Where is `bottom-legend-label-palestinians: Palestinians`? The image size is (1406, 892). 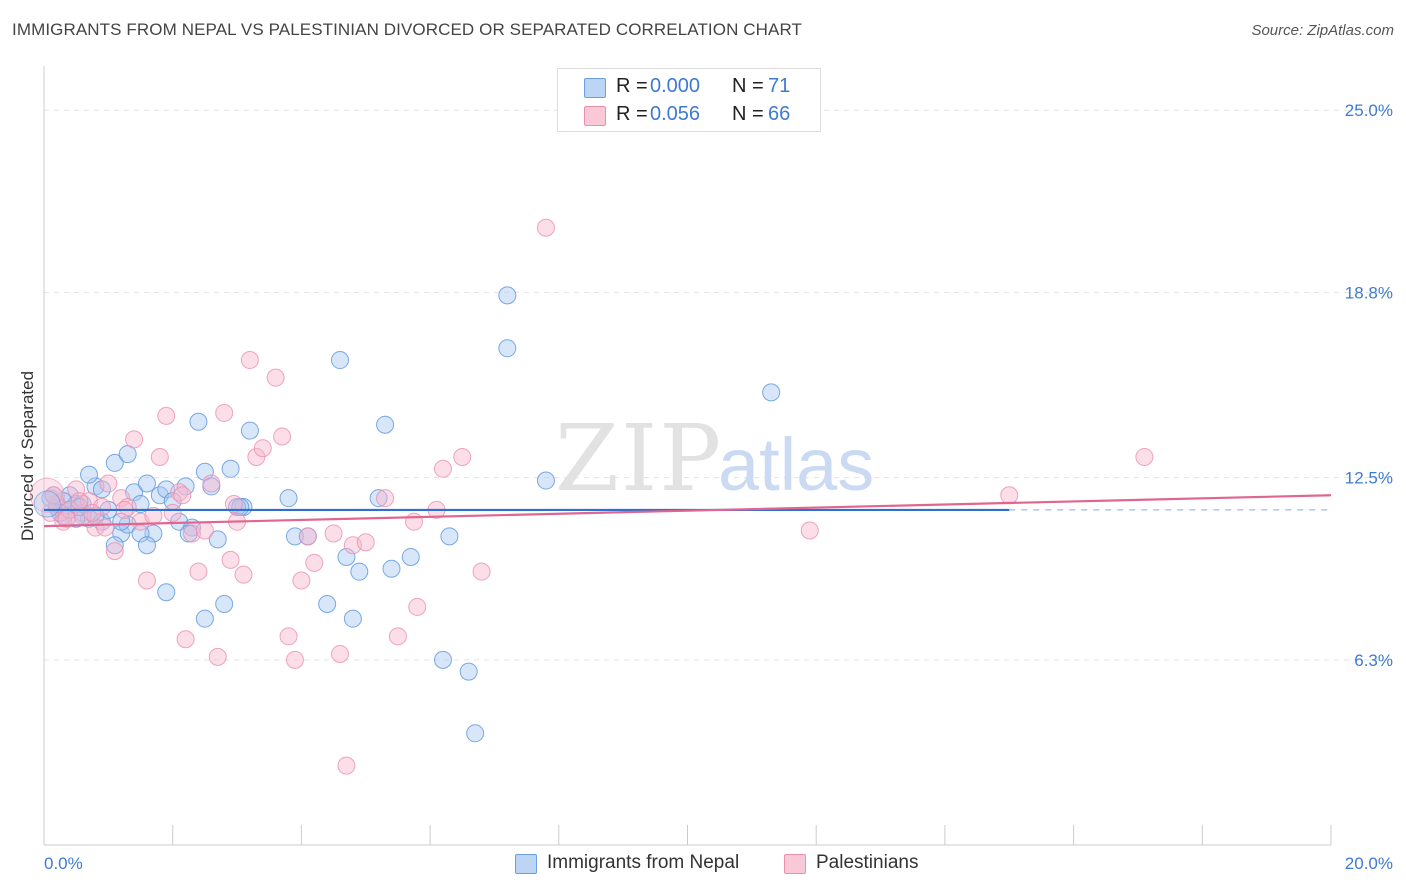
bottom-legend-label-palestinians: Palestinians is located at coordinates (867, 862).